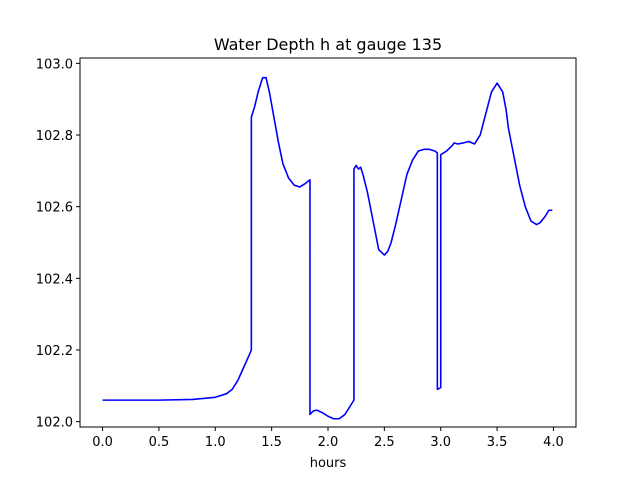  What do you see at coordinates (271, 442) in the screenshot?
I see `x-tick-label: 1.5` at bounding box center [271, 442].